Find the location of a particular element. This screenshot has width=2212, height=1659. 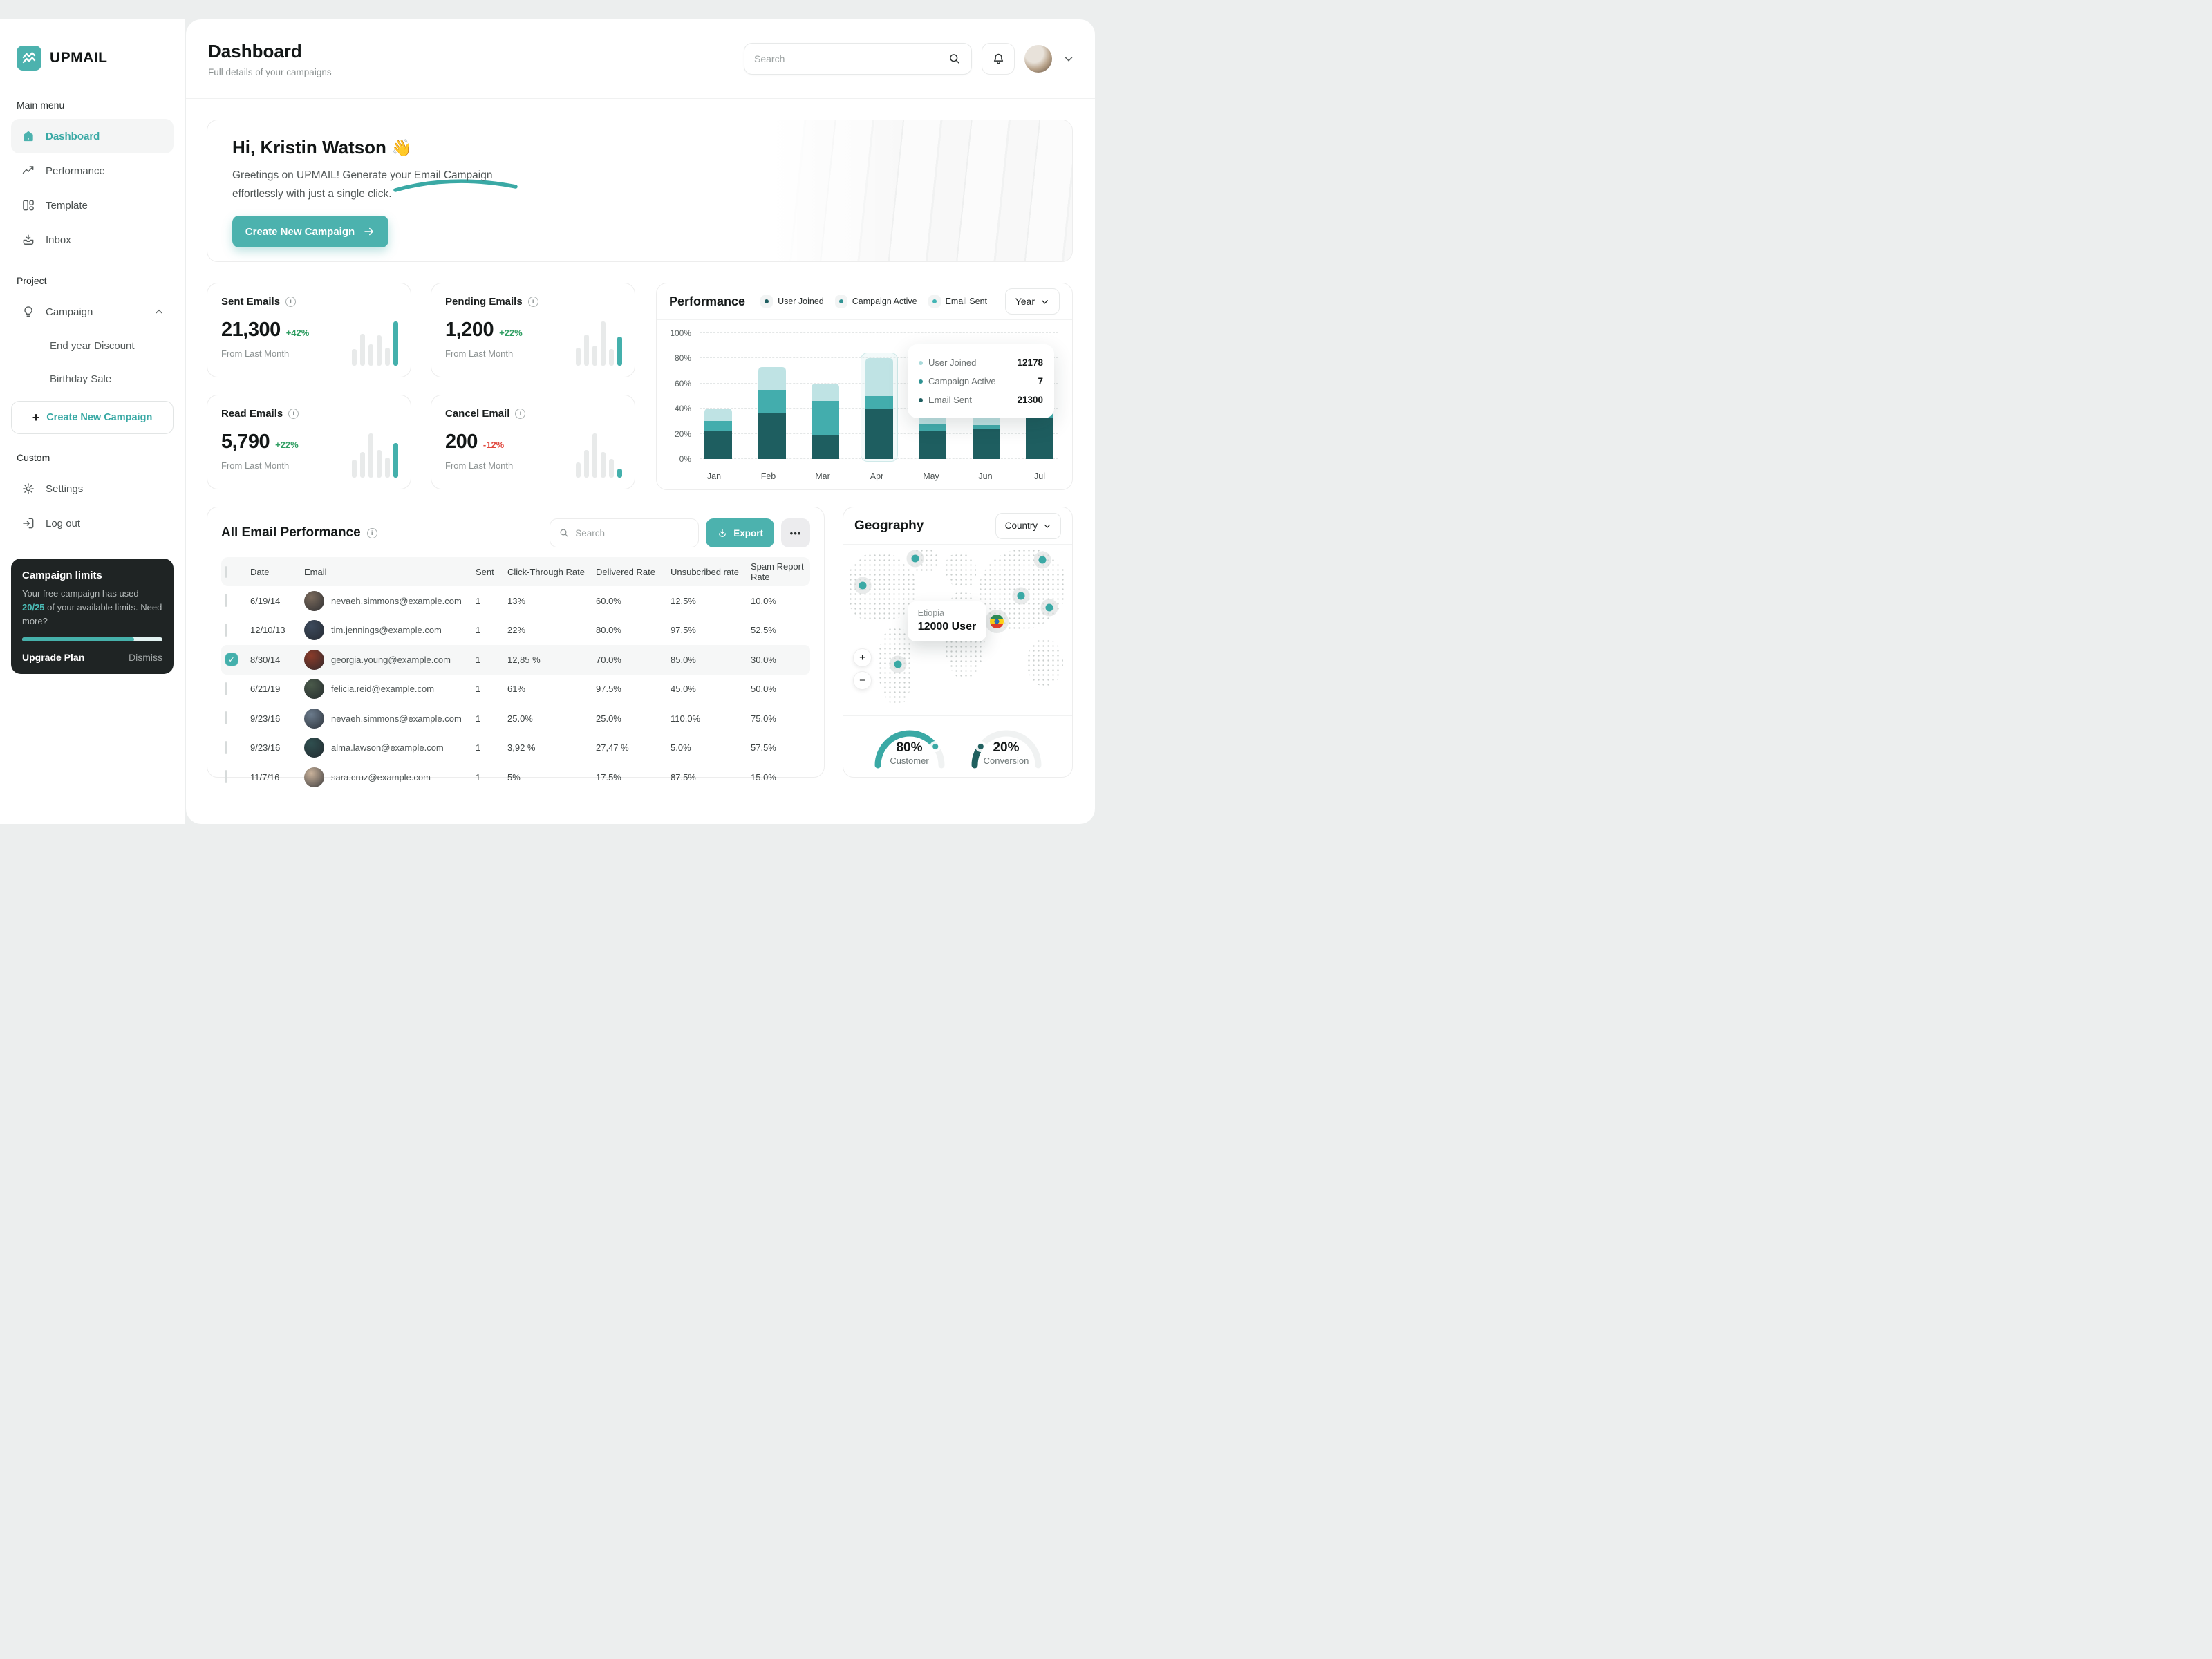

cell-sent: 1 is located at coordinates (479, 659).